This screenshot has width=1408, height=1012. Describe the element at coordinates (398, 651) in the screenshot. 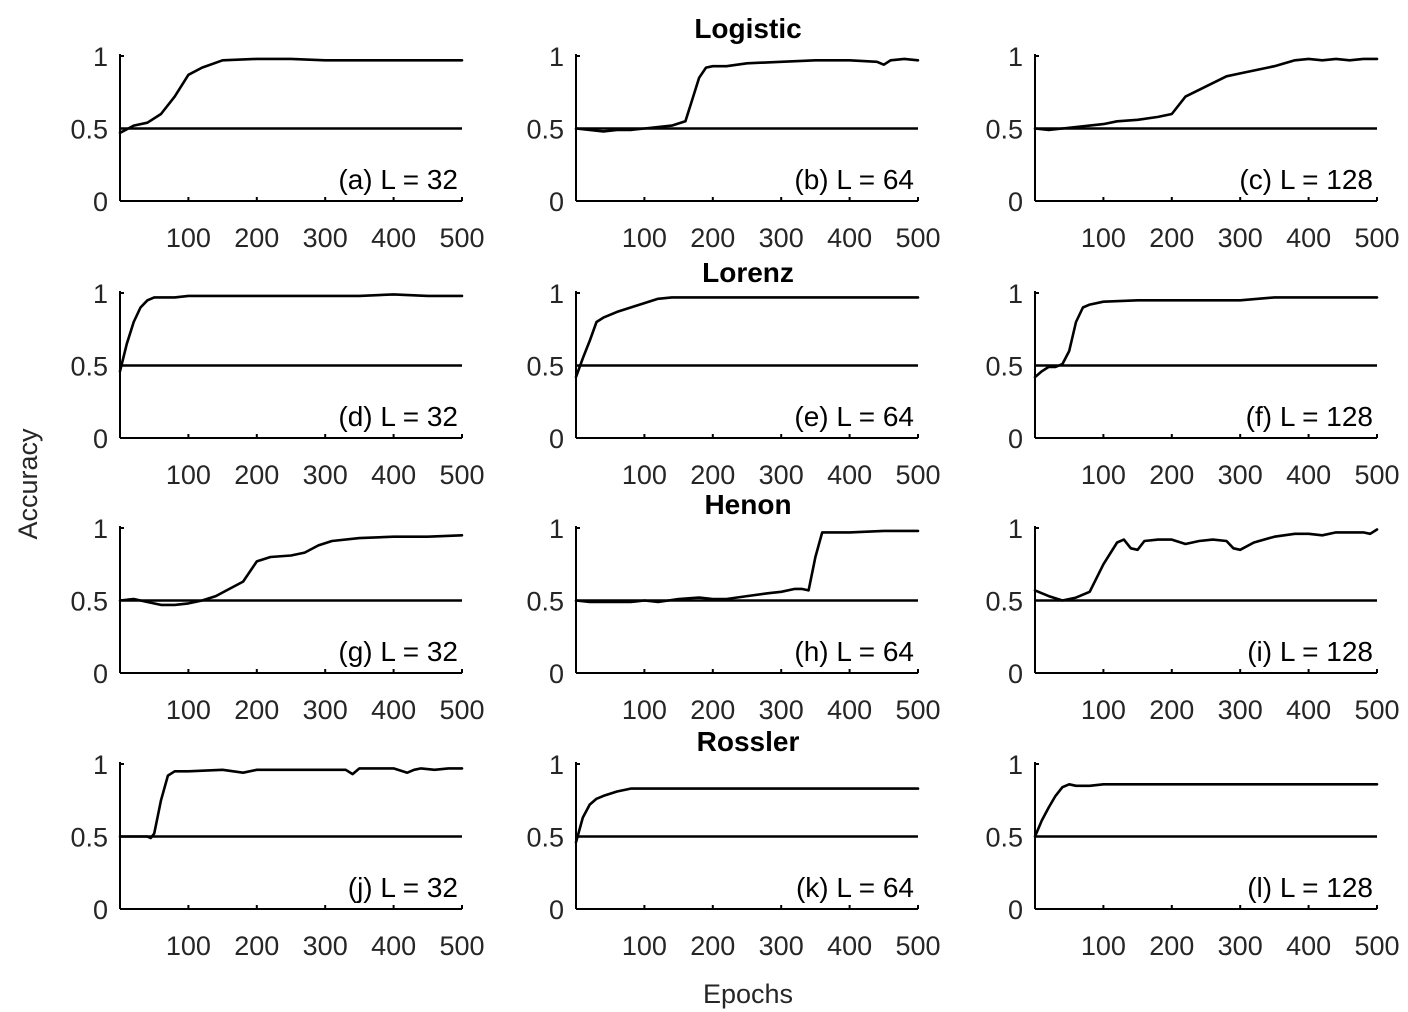

I see `panel-label: (g) L = 32` at that location.